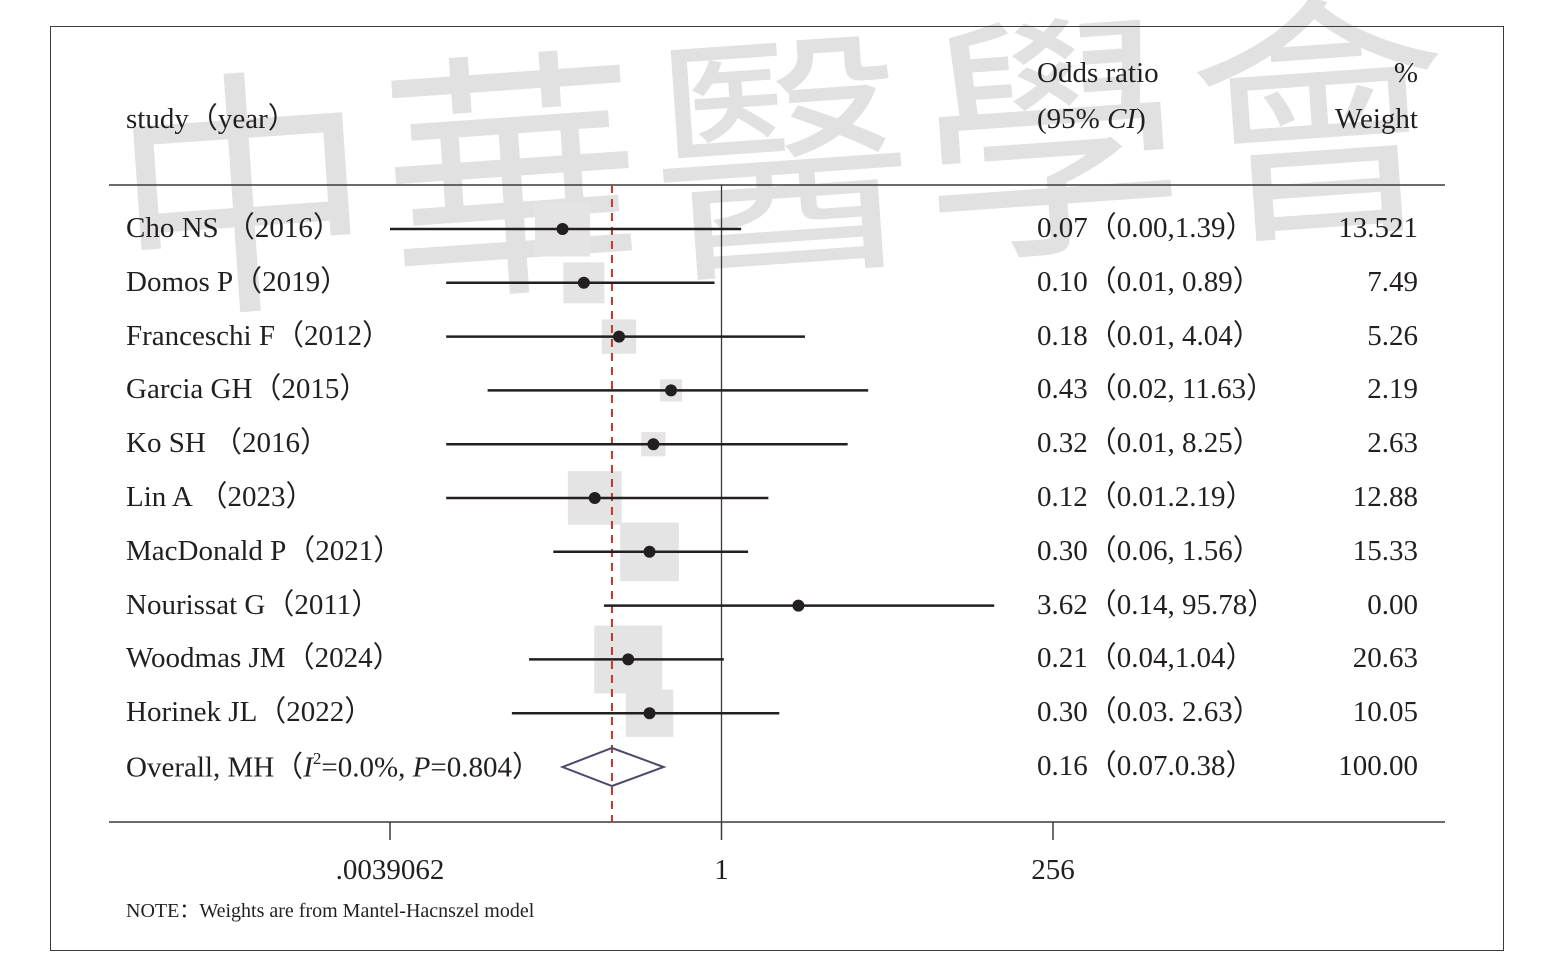 This screenshot has height=968, width=1561. Describe the element at coordinates (1091, 119) in the screenshot. I see `ci-header: (95% CI)` at that location.